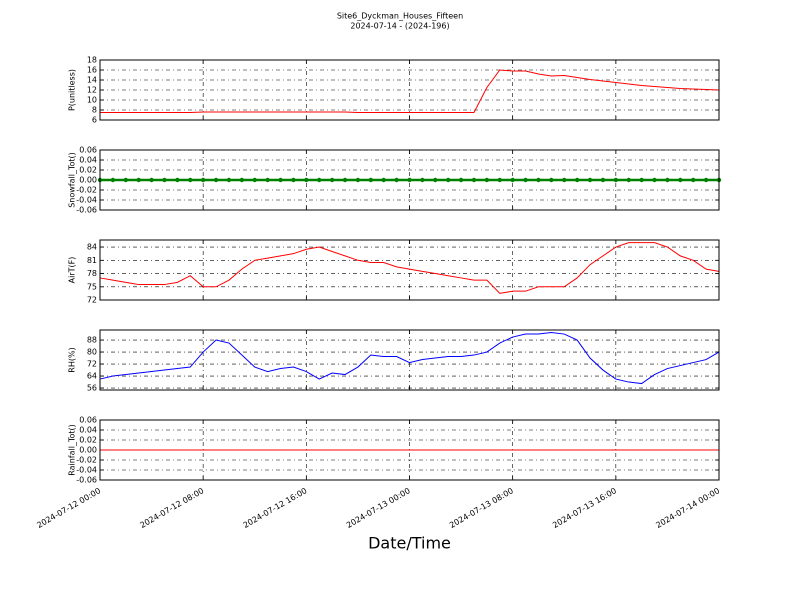 The width and height of the screenshot is (800, 600). What do you see at coordinates (94, 120) in the screenshot?
I see `y-tick-label: 6` at bounding box center [94, 120].